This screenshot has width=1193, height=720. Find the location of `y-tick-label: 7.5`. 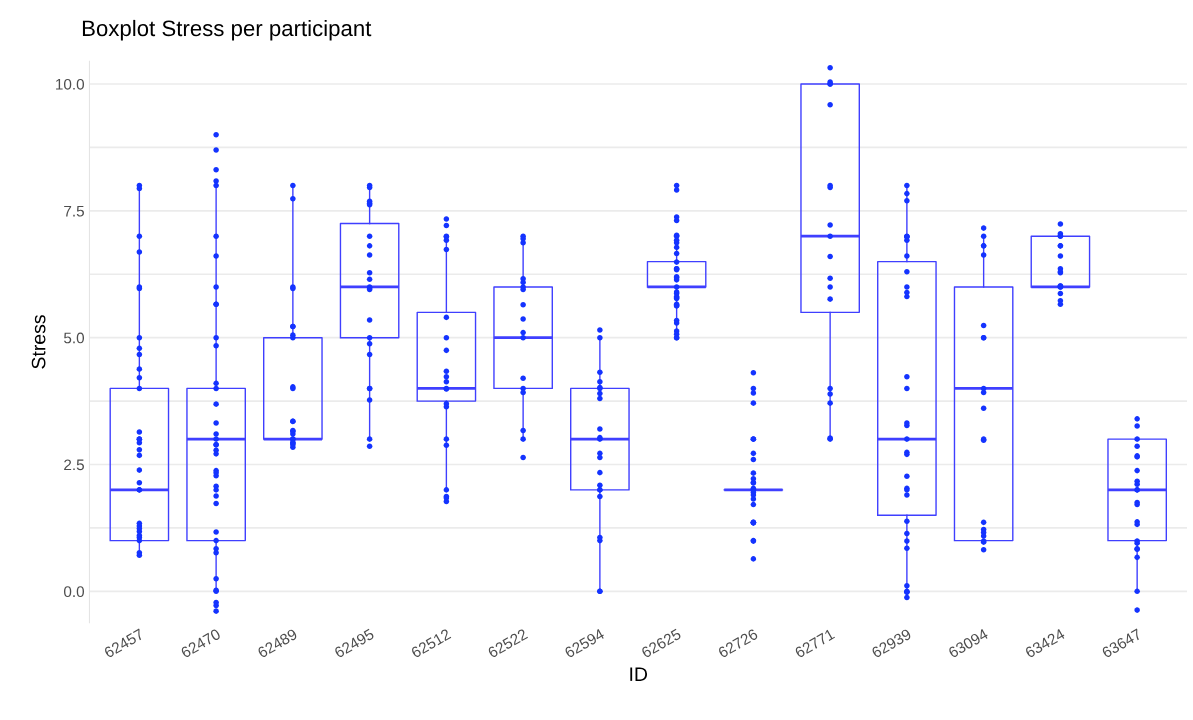

y-tick-label: 7.5 is located at coordinates (74, 211).